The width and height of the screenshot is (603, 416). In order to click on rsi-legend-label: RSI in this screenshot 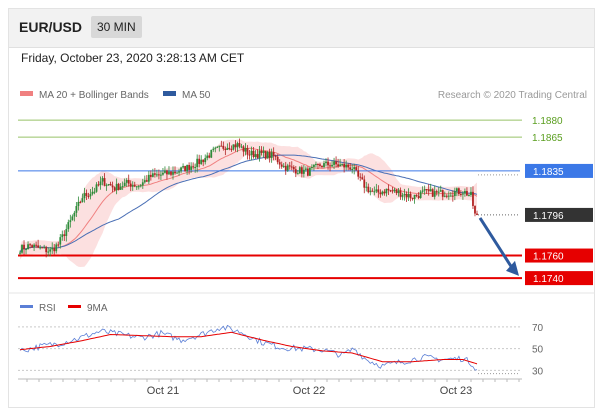, I will do `click(47, 308)`.